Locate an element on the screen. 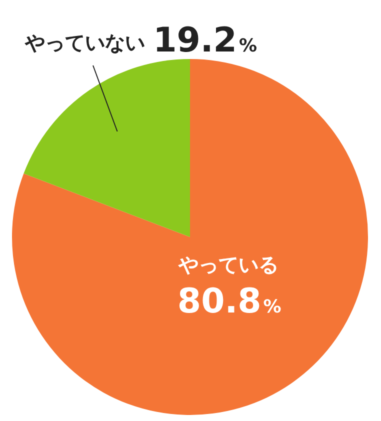 The height and width of the screenshot is (421, 381). slice-label: やっている is located at coordinates (227, 264).